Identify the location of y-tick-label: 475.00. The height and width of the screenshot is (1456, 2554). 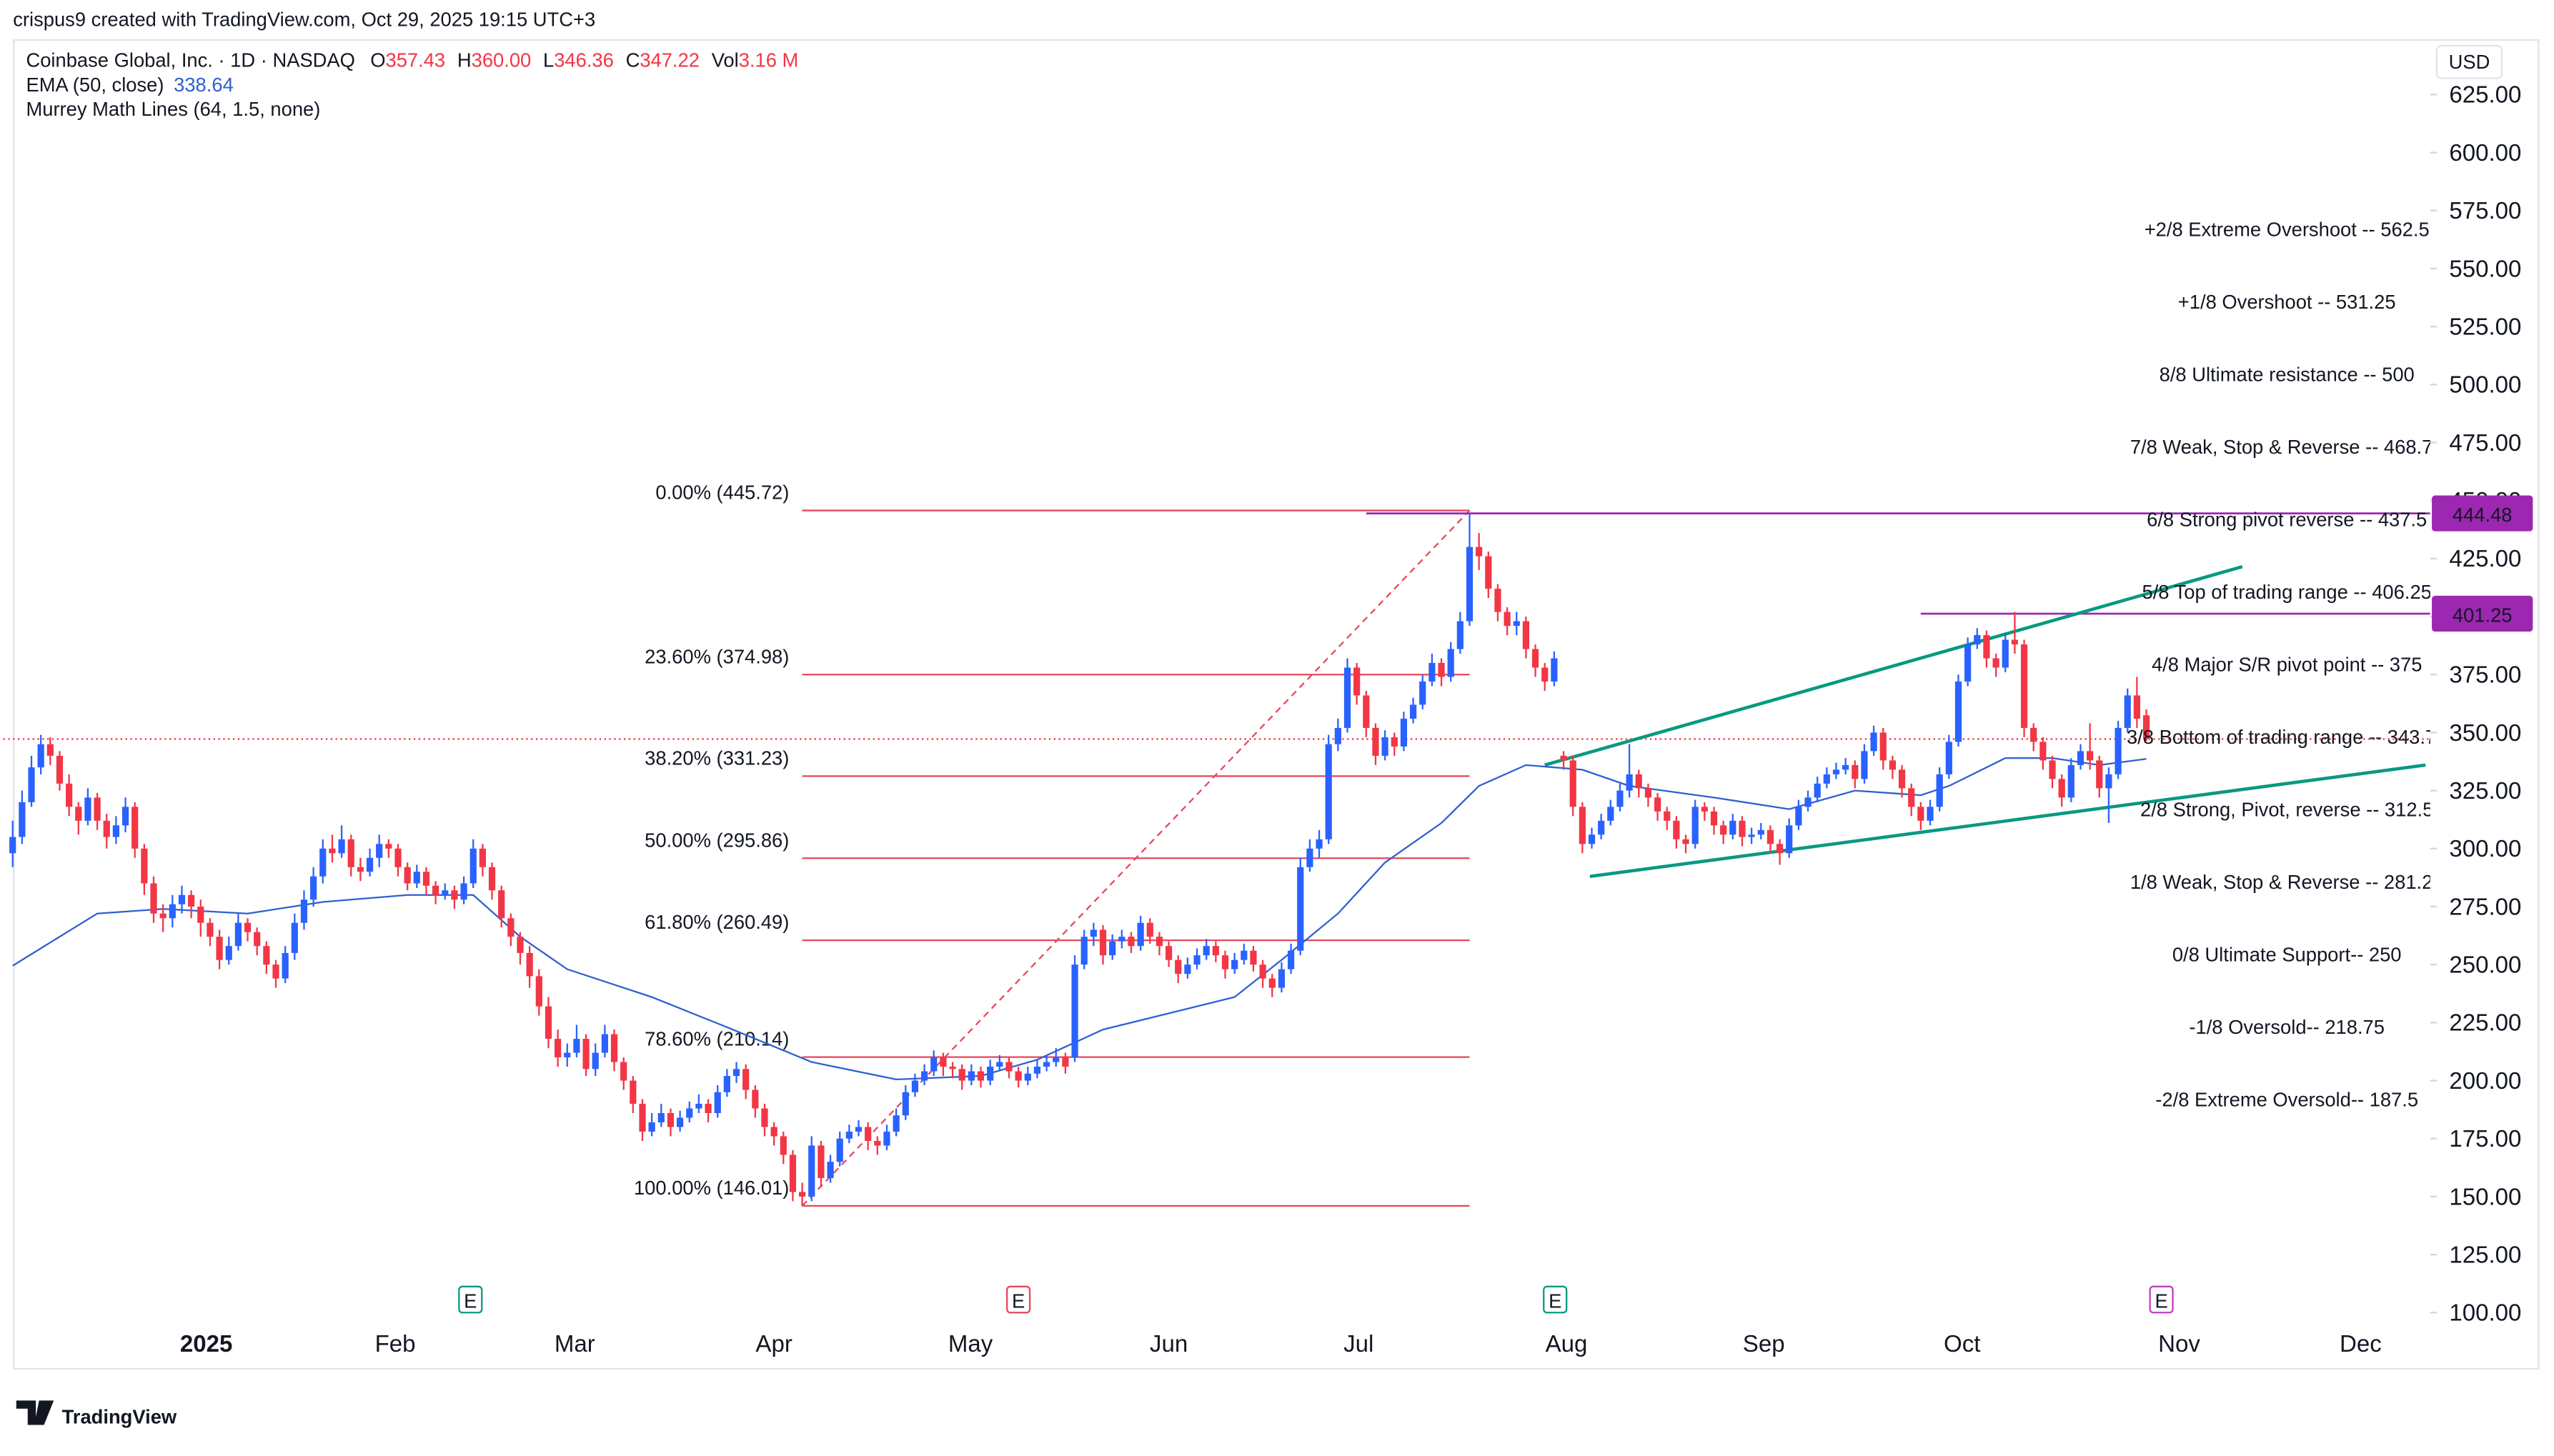
(2485, 443).